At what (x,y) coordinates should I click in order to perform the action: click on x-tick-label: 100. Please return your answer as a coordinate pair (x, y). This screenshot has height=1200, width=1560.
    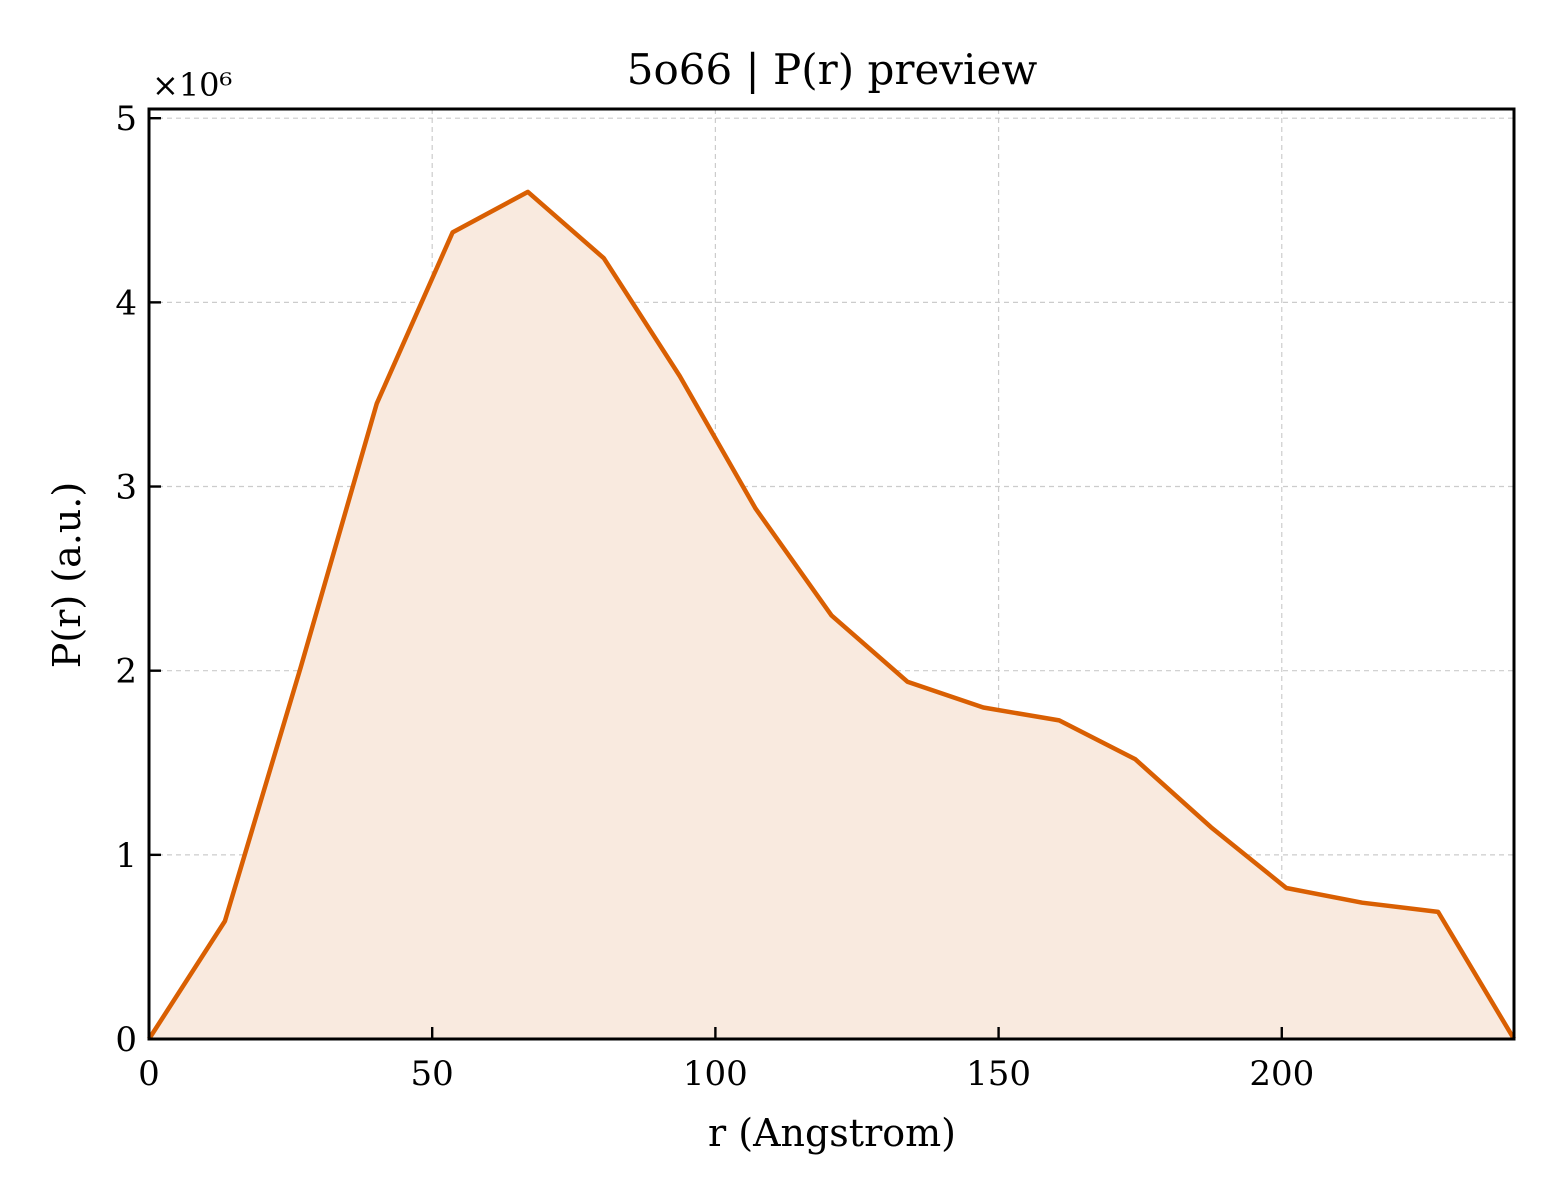
    Looking at the image, I should click on (715, 1074).